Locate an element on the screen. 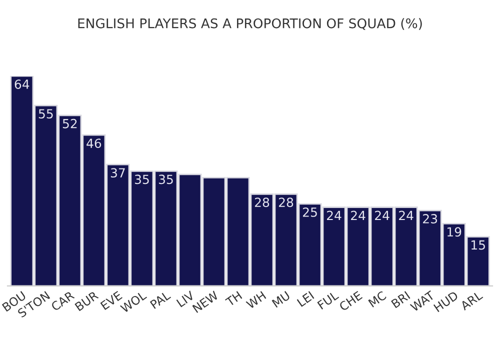 The height and width of the screenshot is (362, 500). data-label: 19 is located at coordinates (455, 232).